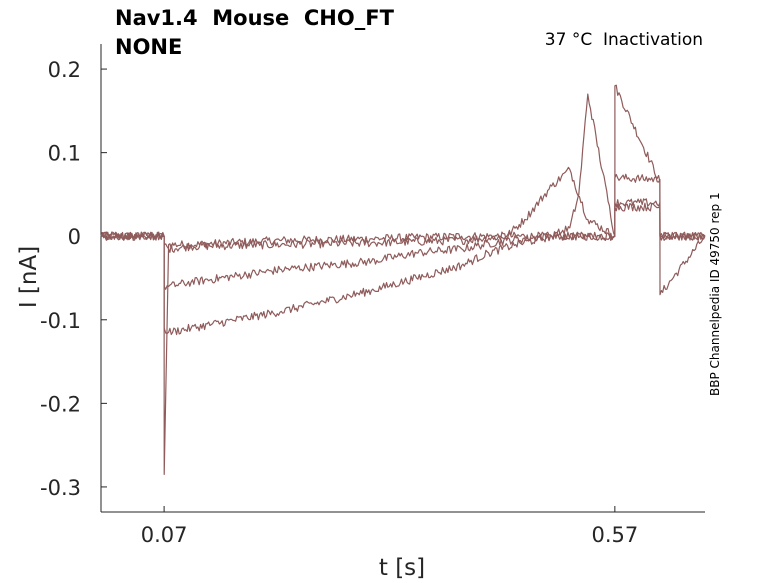 The image size is (778, 583). I want to click on y-axis-label: I [nA], so click(29, 277).